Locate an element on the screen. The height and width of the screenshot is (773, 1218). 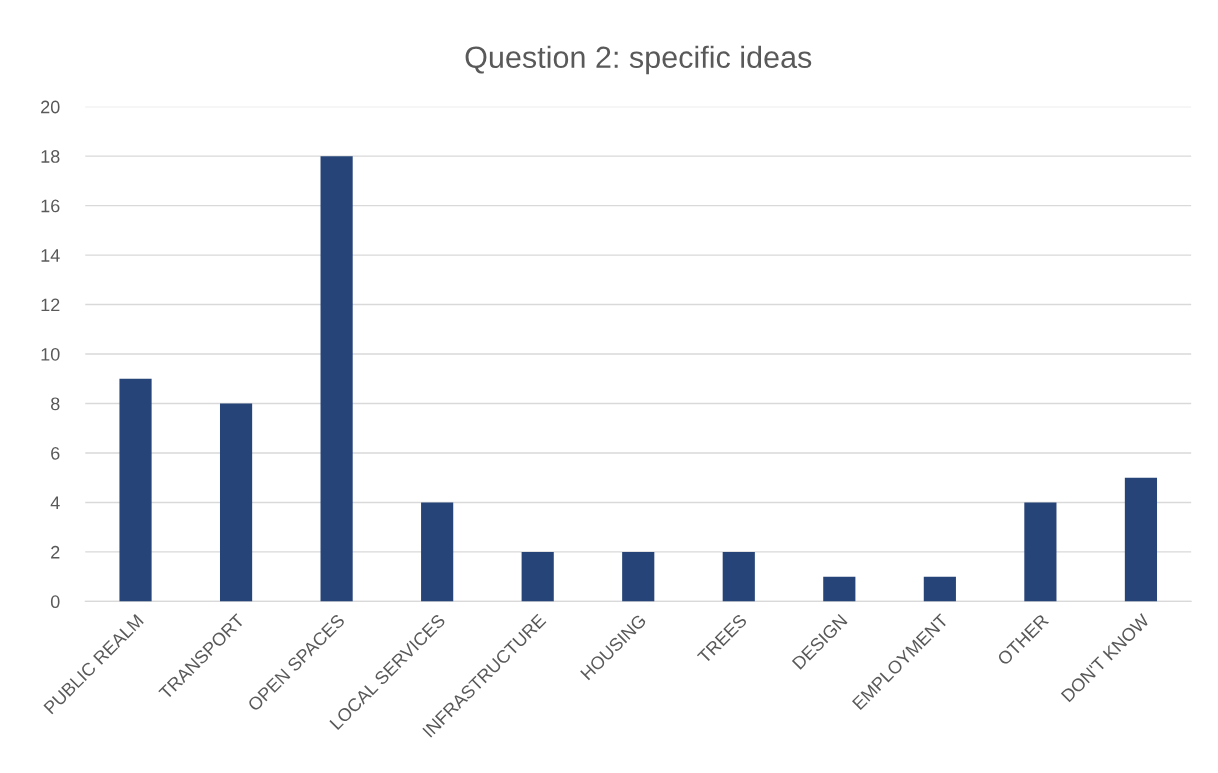
y-tick-label: 14 is located at coordinates (50, 255).